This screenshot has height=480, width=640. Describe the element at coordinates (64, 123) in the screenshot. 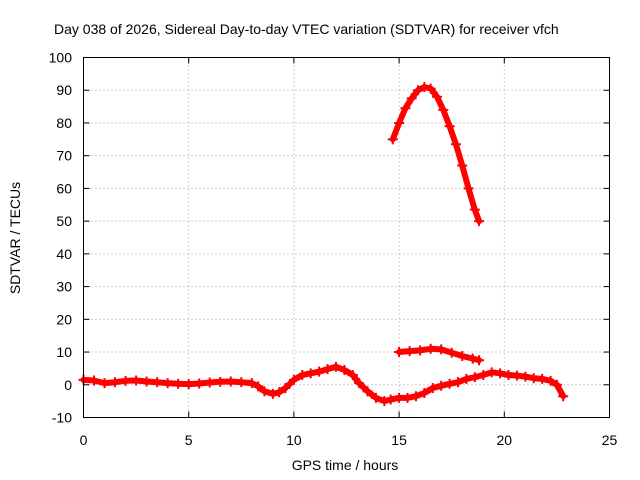

I see `y-tick-label: 80` at that location.